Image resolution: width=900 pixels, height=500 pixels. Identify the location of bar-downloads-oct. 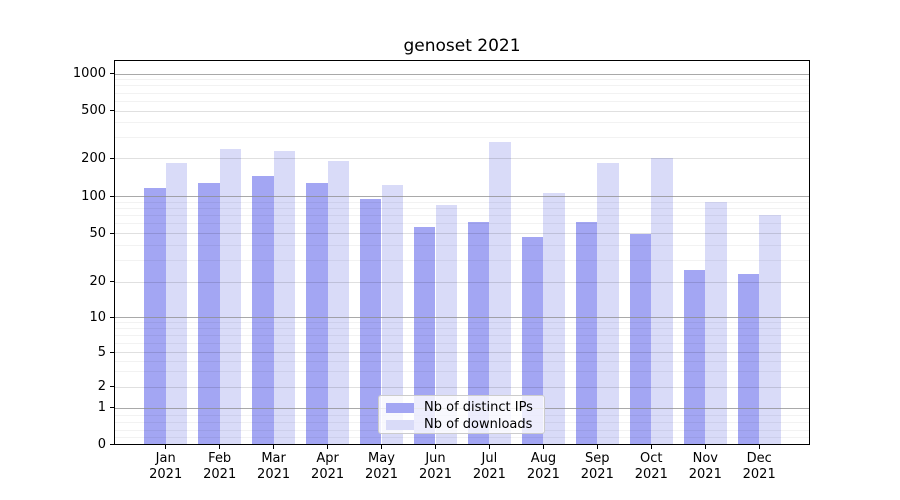
(662, 301).